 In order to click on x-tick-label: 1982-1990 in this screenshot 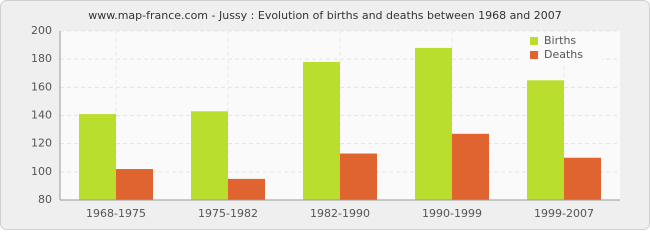, I will do `click(340, 213)`.